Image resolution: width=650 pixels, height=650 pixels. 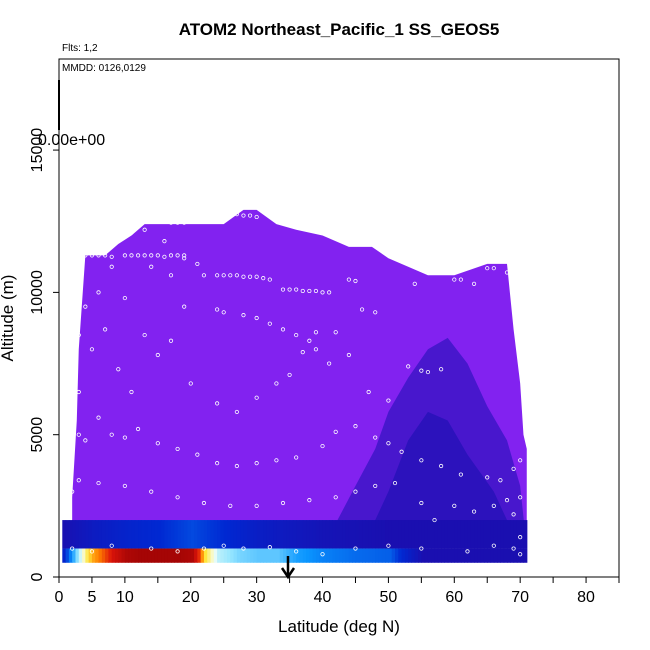 What do you see at coordinates (37, 150) in the screenshot?
I see `y-tick-label: 15000` at bounding box center [37, 150].